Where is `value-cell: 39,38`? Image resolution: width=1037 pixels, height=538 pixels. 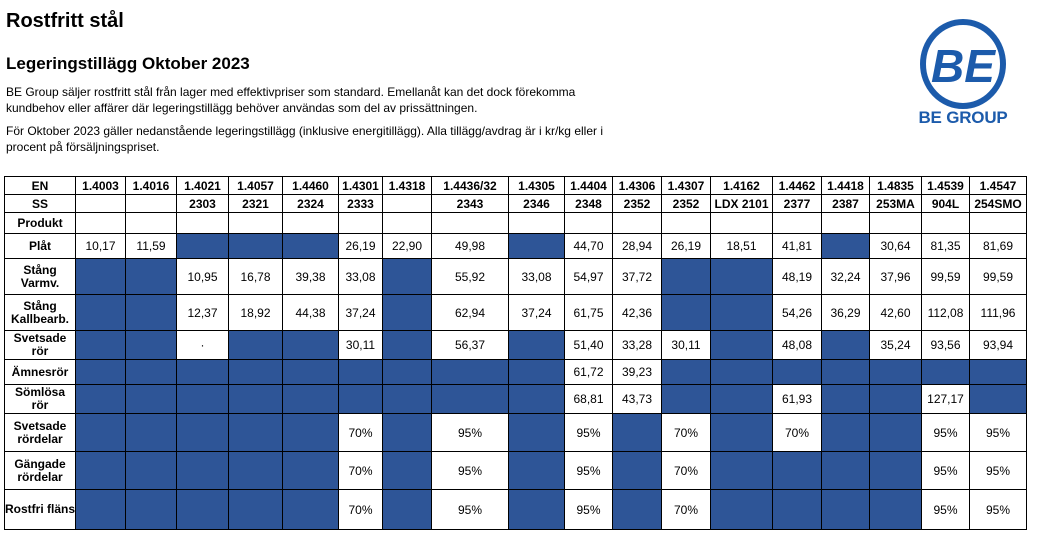 value-cell: 39,38 is located at coordinates (310, 276).